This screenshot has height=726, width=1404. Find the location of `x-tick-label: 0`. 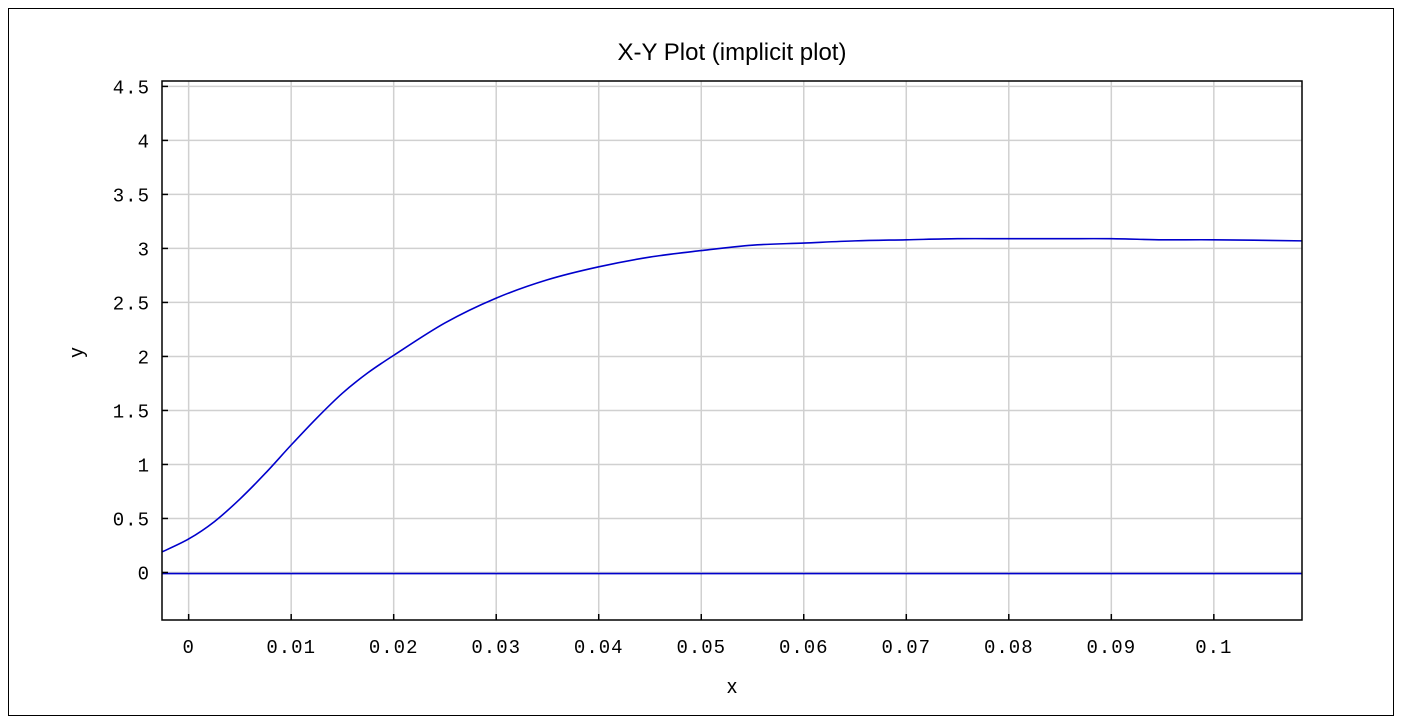

x-tick-label: 0 is located at coordinates (188, 648).